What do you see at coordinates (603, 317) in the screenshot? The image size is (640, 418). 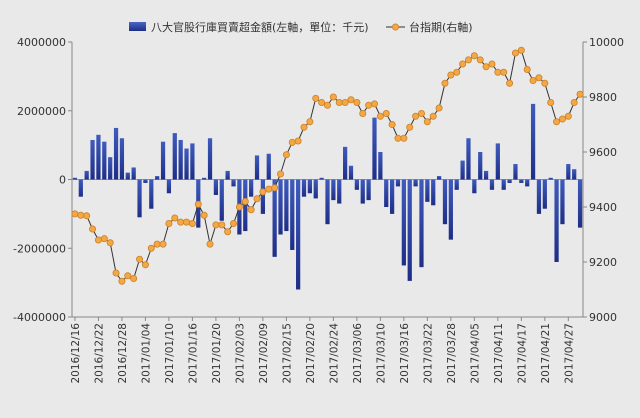 I see `right-tick-label: 9000` at bounding box center [603, 317].